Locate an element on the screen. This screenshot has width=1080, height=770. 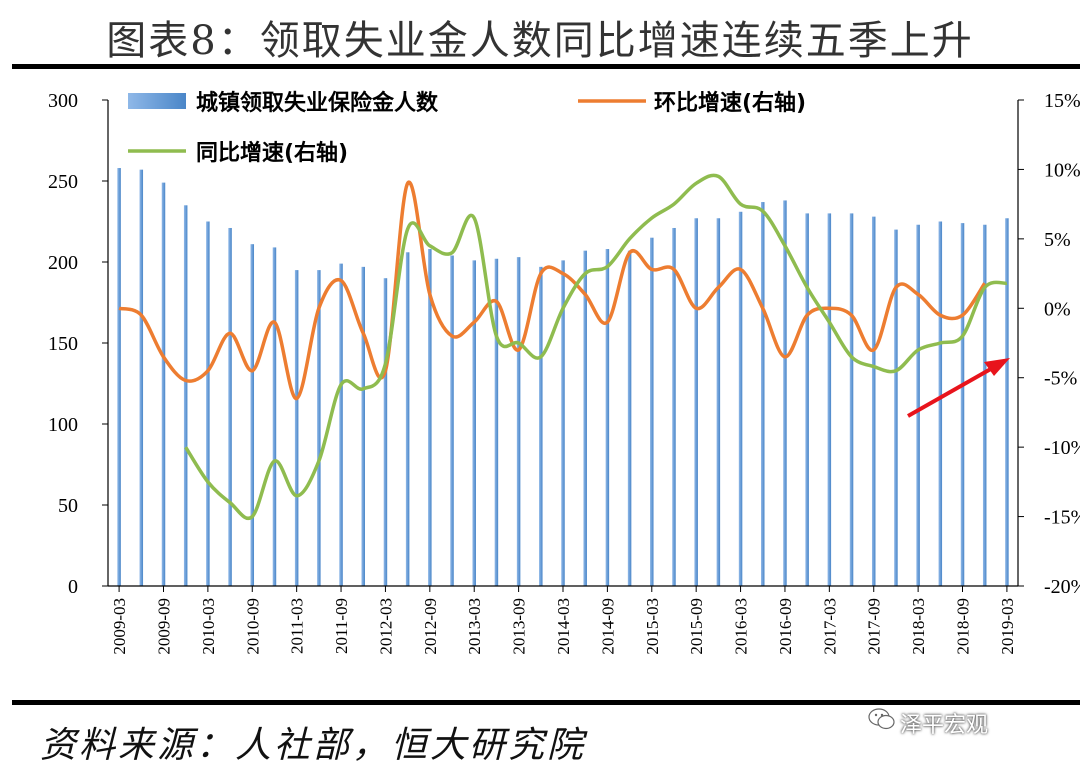
y-right-tick-label: 5% is located at coordinates (1057, 240).